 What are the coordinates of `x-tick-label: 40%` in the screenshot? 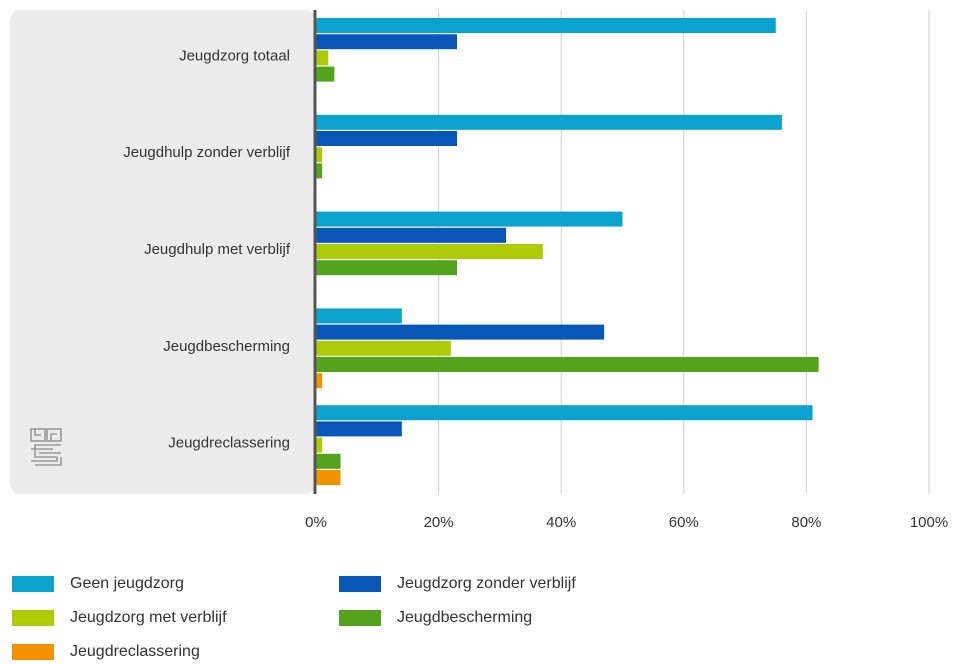 It's located at (561, 522).